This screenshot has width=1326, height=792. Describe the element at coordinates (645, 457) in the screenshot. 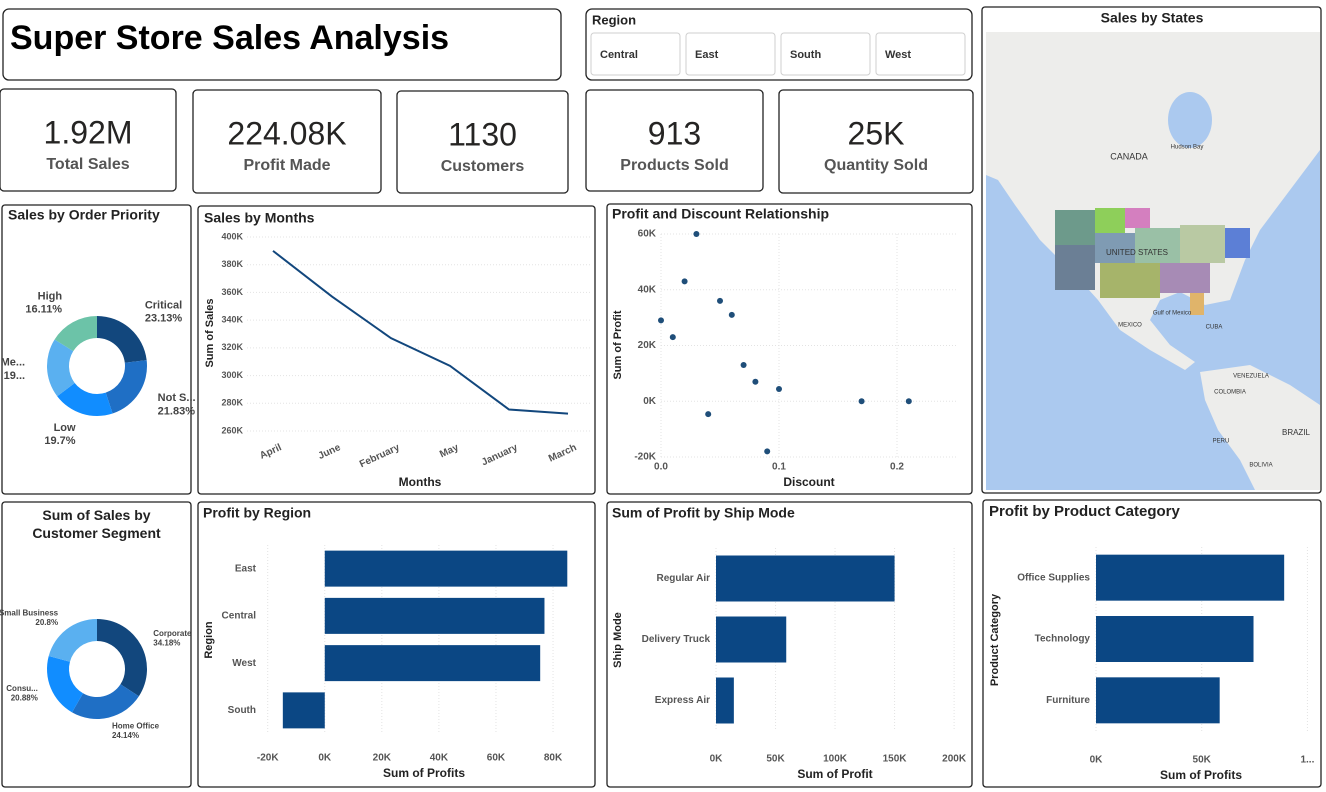

I see `y-tick-label: -20K` at that location.